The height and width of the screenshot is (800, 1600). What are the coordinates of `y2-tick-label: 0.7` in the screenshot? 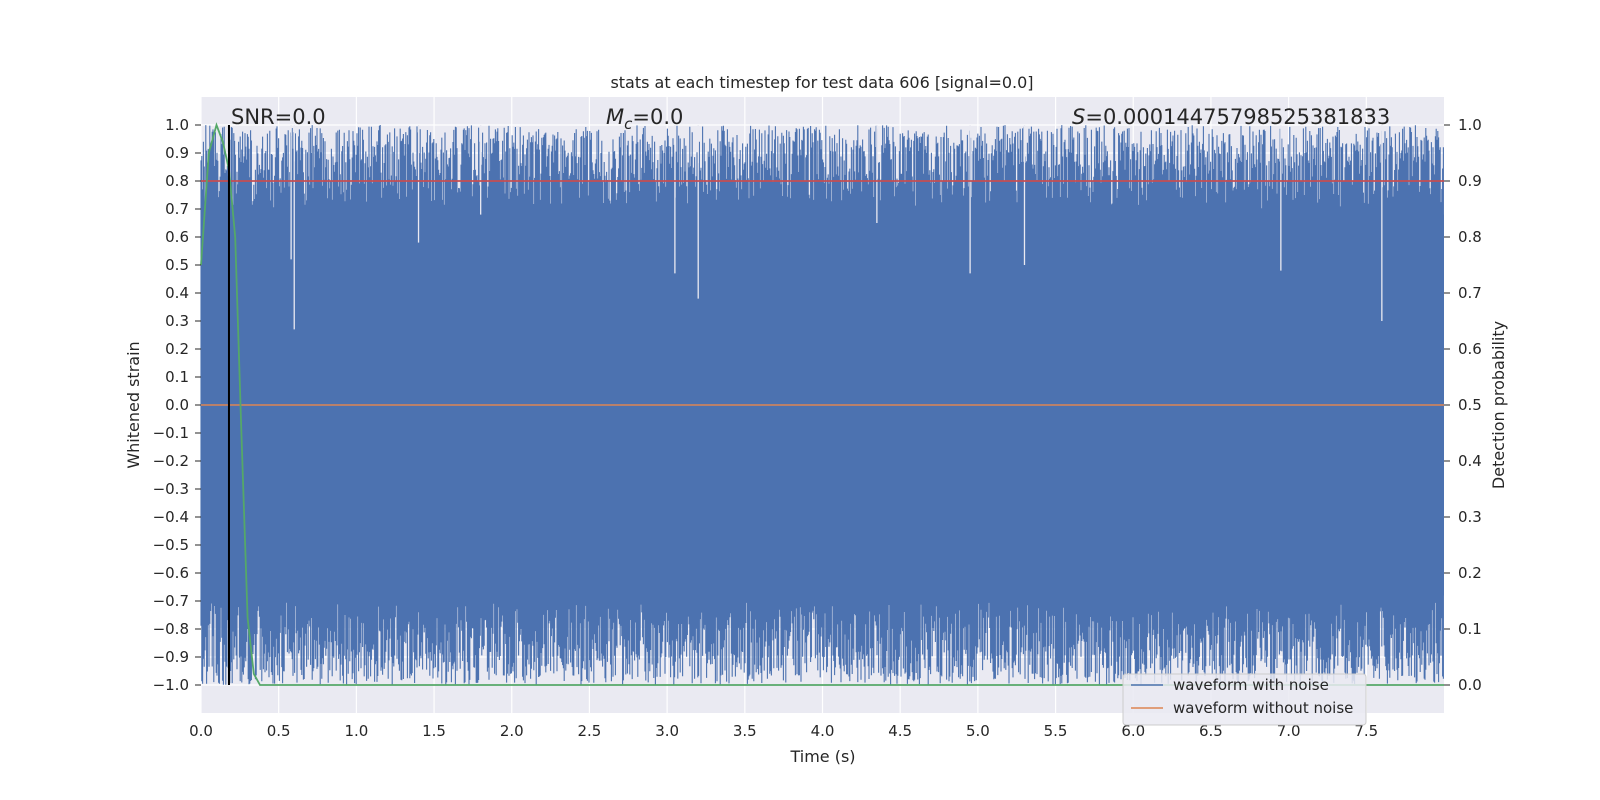 It's located at (1470, 293).